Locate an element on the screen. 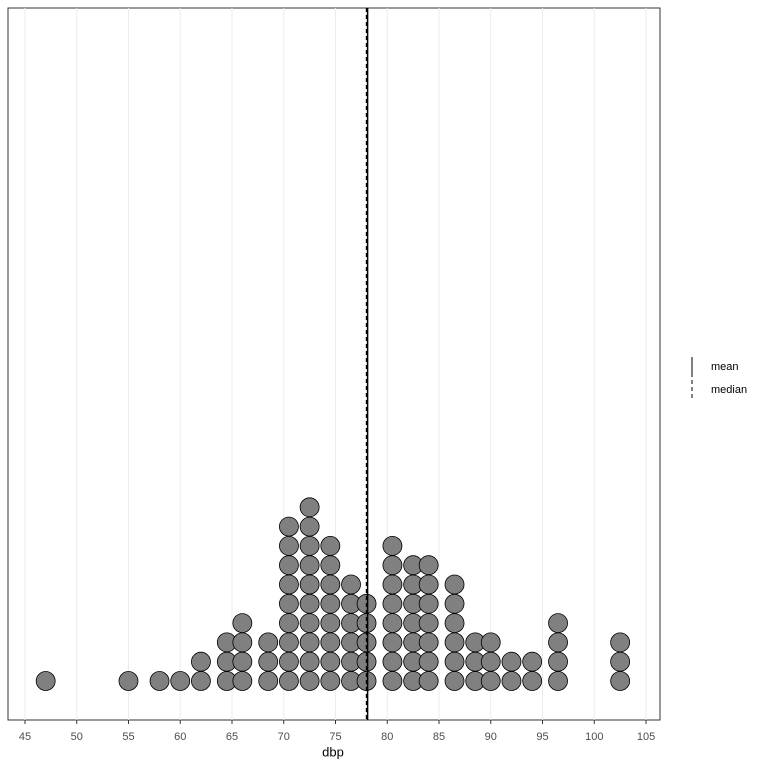 The height and width of the screenshot is (773, 768). x-axis-label: dbp is located at coordinates (333, 751).